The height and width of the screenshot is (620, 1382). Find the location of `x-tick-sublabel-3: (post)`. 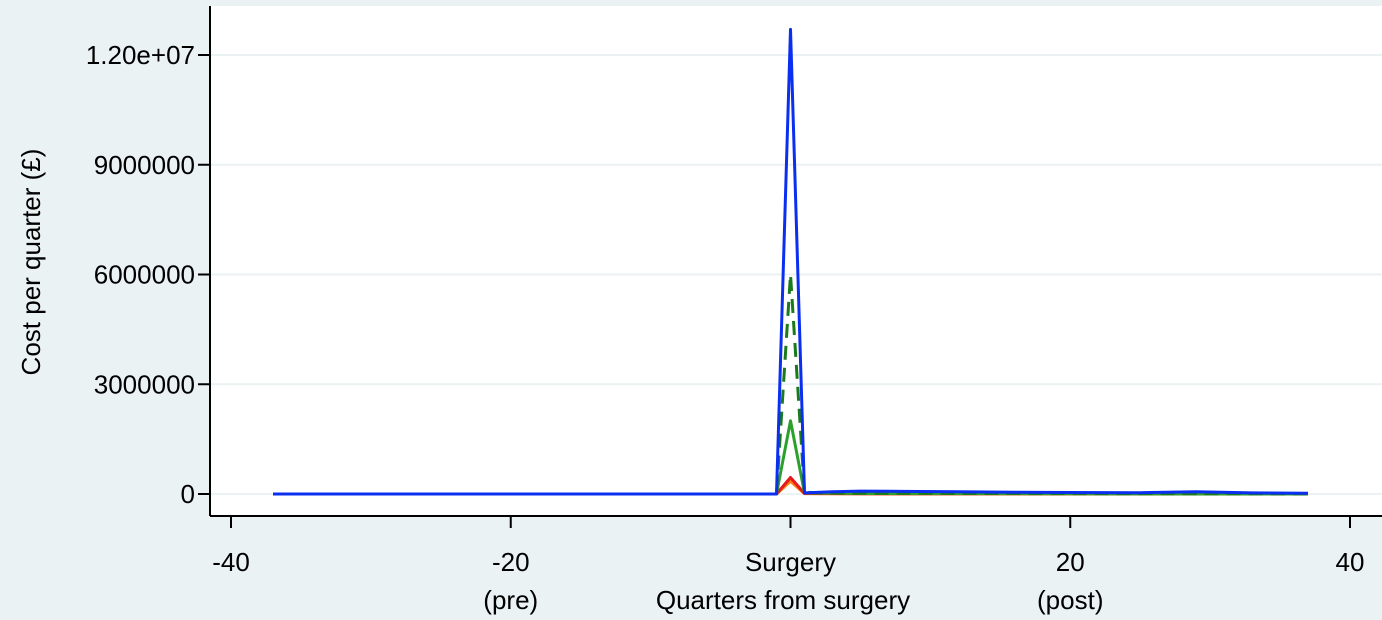

x-tick-sublabel-3: (post) is located at coordinates (1070, 600).